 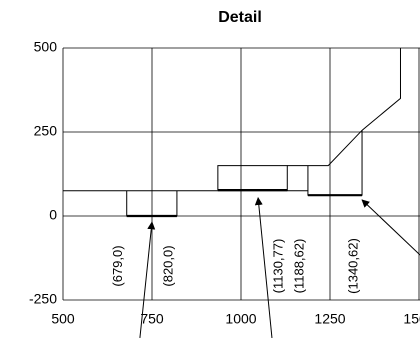 I want to click on x-tick-label: 1000, so click(x=240, y=319).